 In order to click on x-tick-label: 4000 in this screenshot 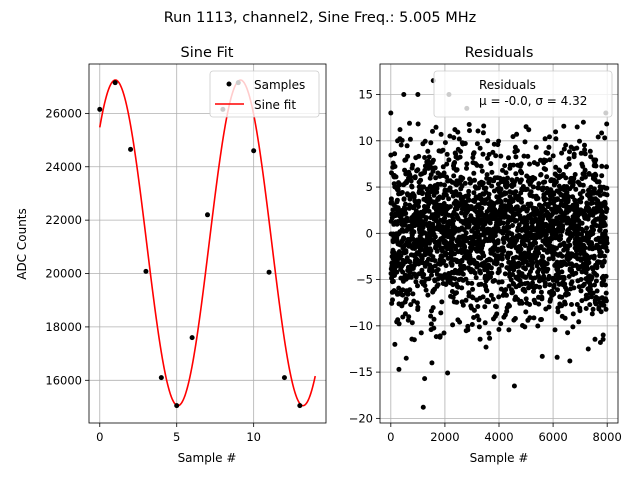, I will do `click(498, 437)`.